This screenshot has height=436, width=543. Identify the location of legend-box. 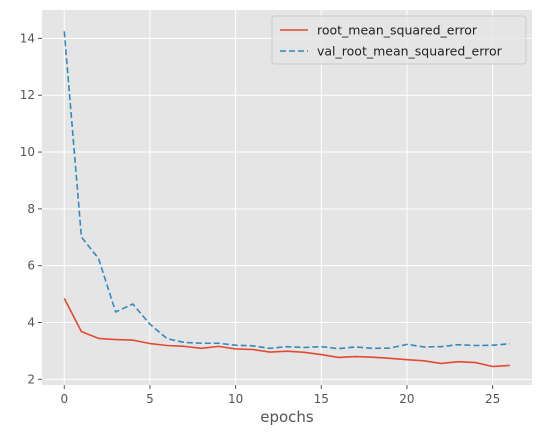
(399, 40).